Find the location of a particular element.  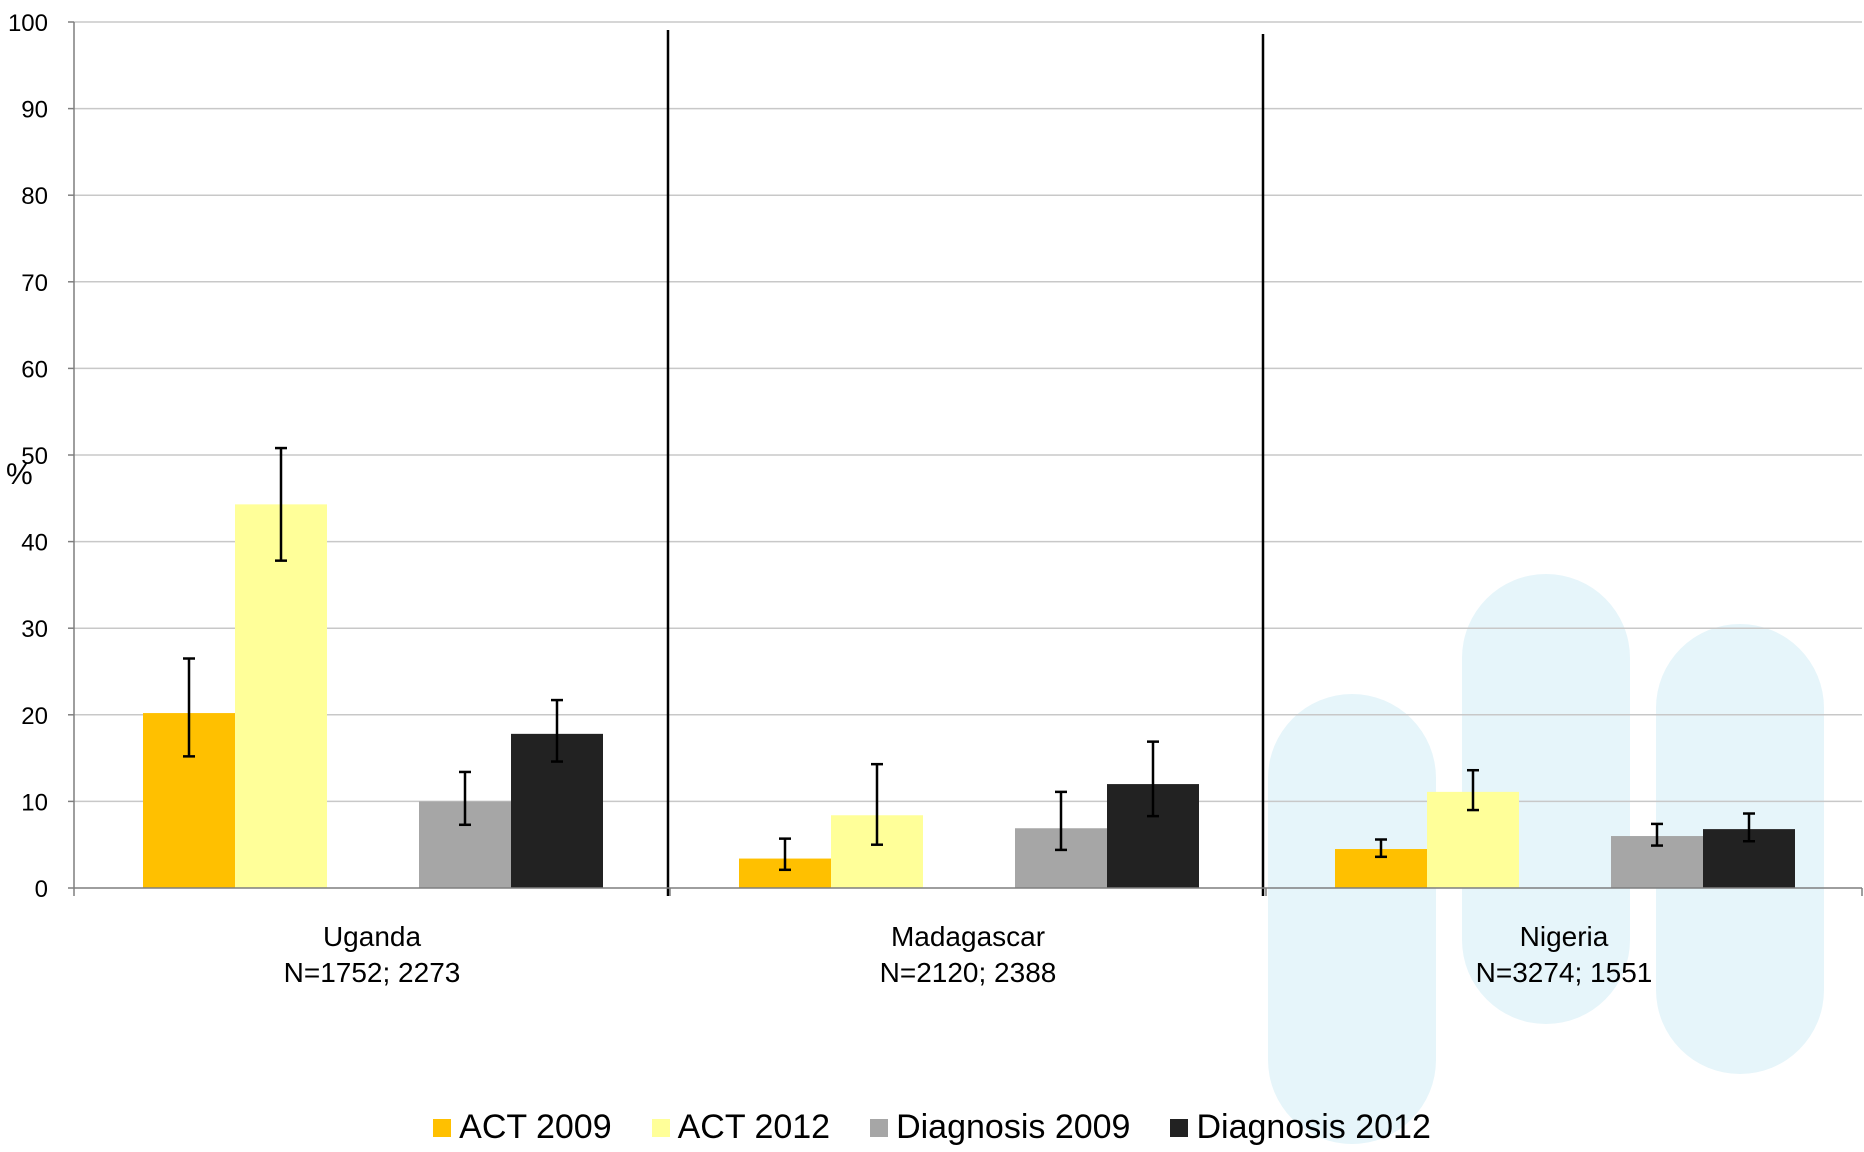

legend-label: Diagnosis 2012 is located at coordinates (1313, 1127).